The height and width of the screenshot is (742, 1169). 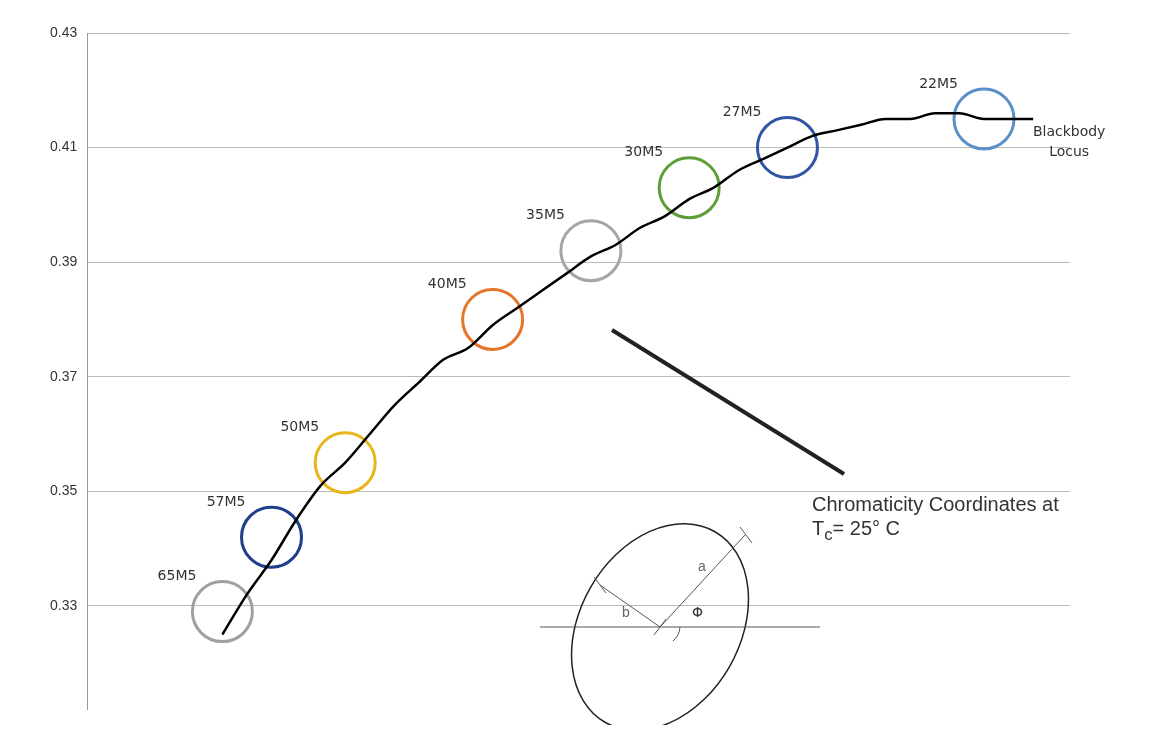 I want to click on annotation: Φ, so click(x=698, y=612).